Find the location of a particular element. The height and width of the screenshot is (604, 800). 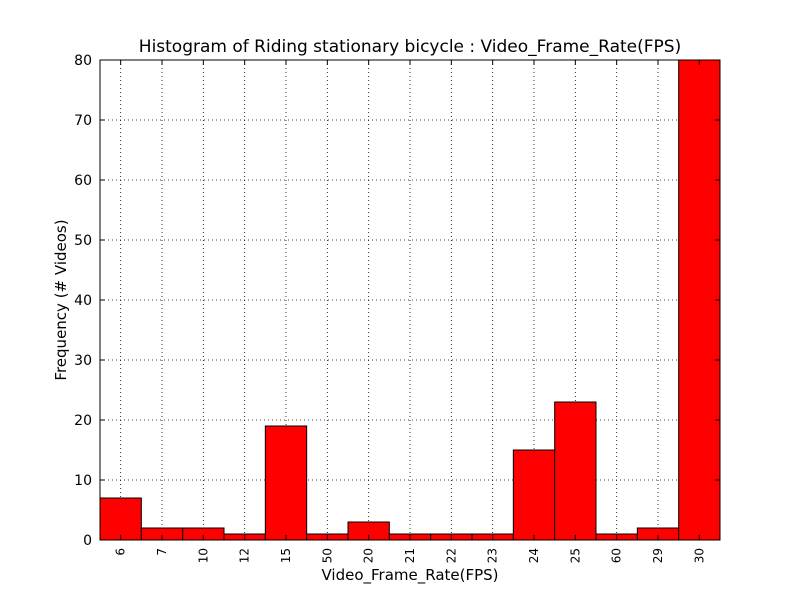

x-tick-label: 29 is located at coordinates (658, 555).